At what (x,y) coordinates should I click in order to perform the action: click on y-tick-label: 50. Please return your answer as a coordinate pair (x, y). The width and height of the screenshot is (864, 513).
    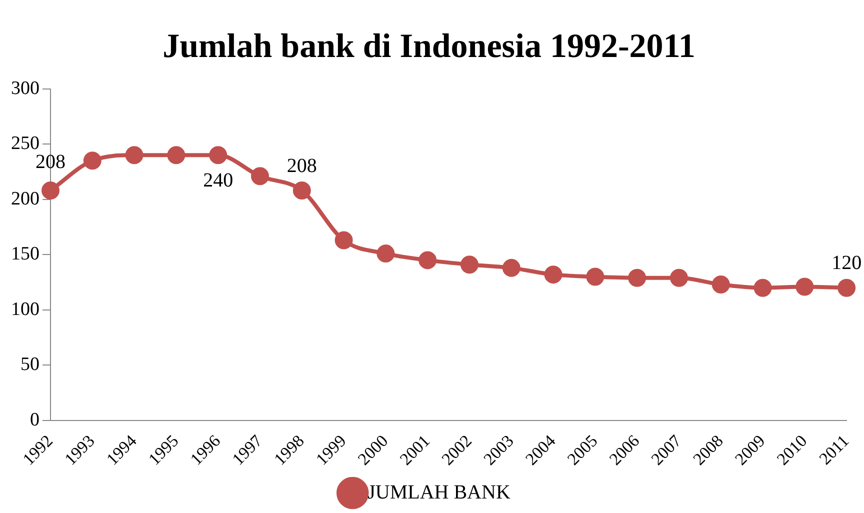
    Looking at the image, I should click on (30, 365).